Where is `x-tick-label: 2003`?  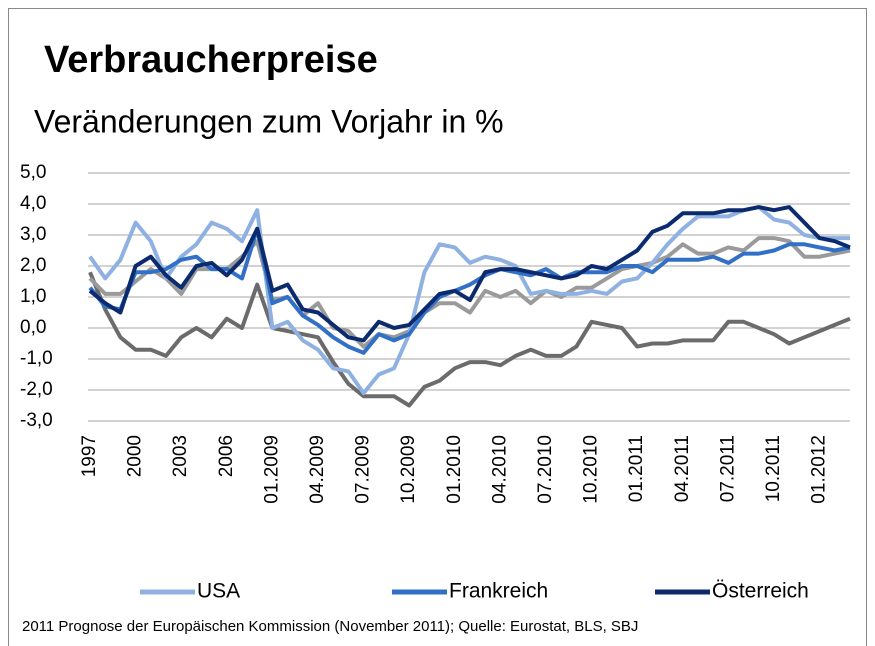 x-tick-label: 2003 is located at coordinates (180, 456).